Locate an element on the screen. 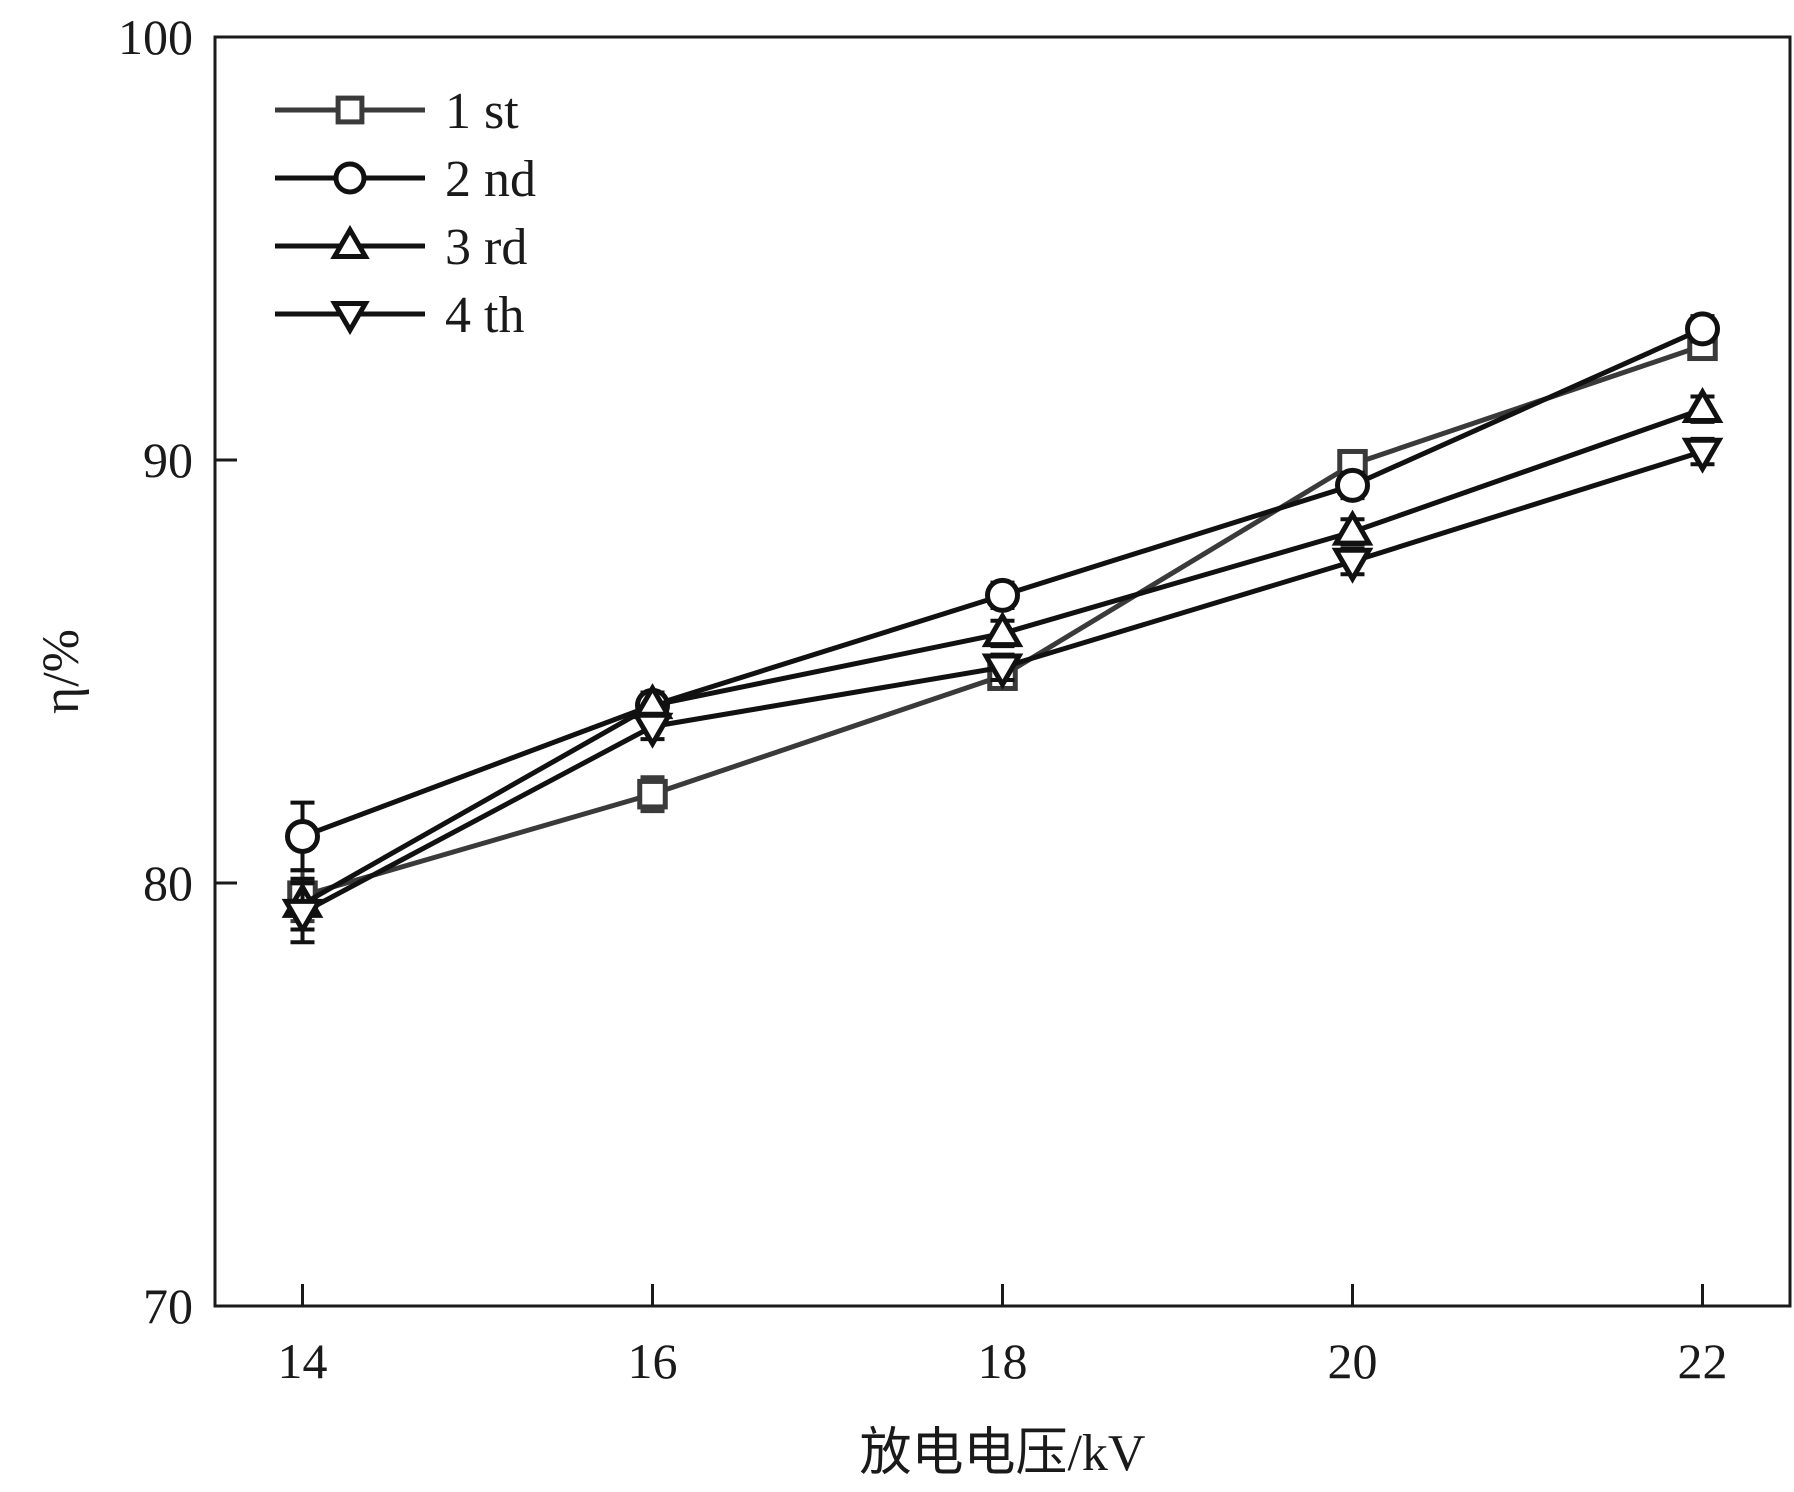 Image resolution: width=1794 pixels, height=1492 pixels. legend: 1 st 2 nd 3 rd 4 th is located at coordinates (405, 213).